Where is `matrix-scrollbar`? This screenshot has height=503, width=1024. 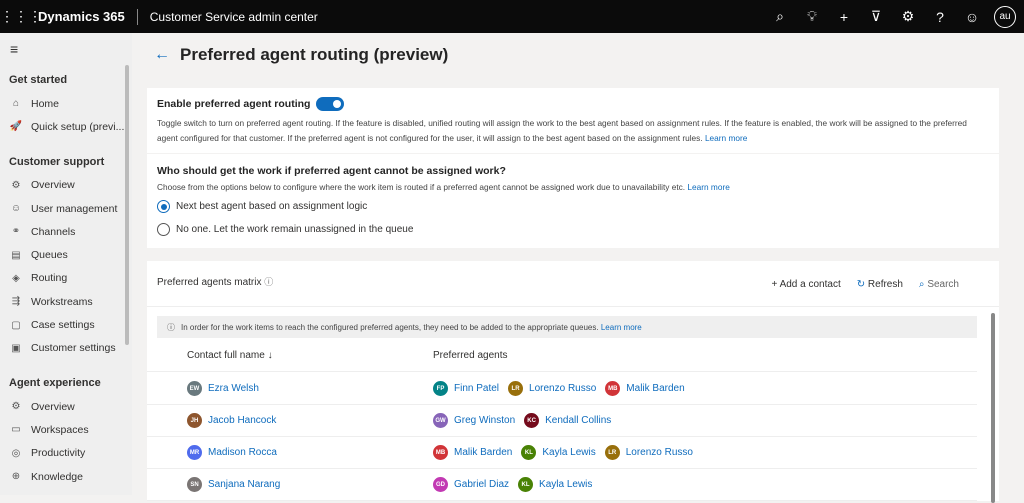
matrix-scrollbar is located at coordinates (993, 408).